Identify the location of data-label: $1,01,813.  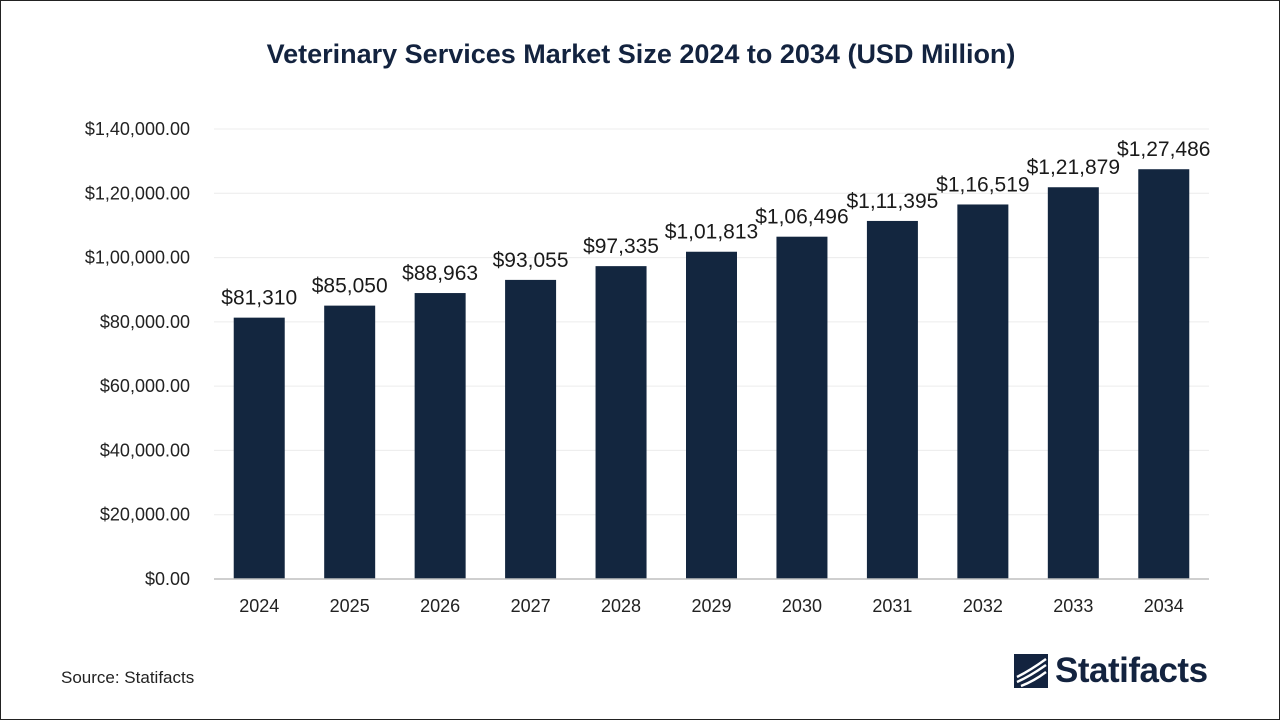
(711, 232).